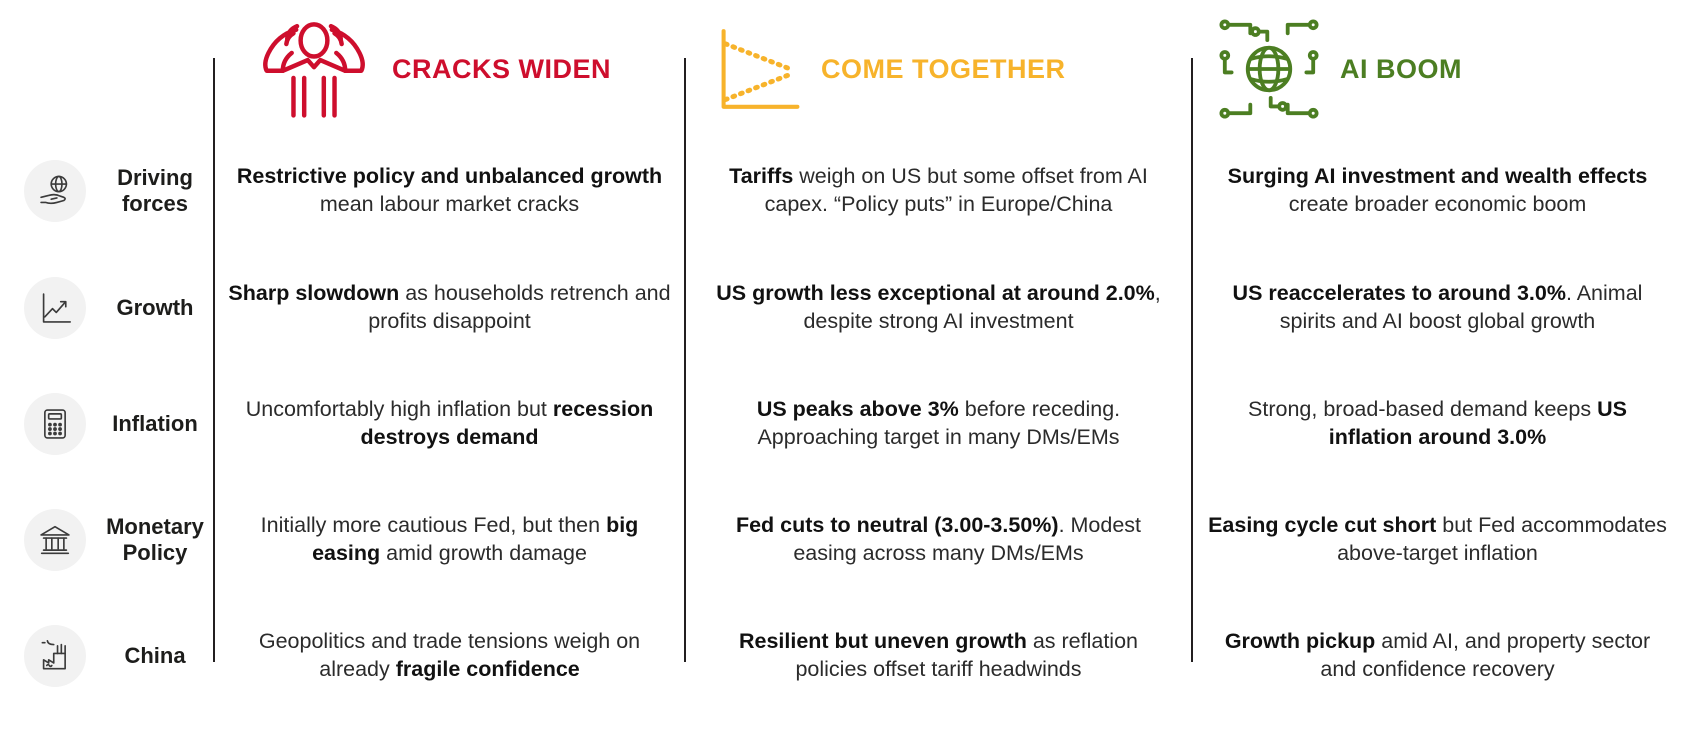 This screenshot has width=1683, height=729. Describe the element at coordinates (155, 307) in the screenshot. I see `row-label-text: Growth` at that location.